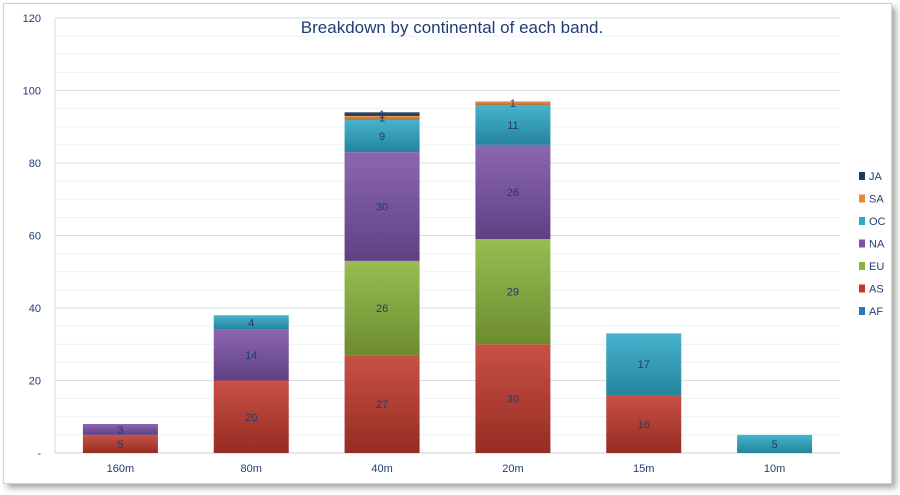  I want to click on bar-segment-oc-10m, so click(775, 443).